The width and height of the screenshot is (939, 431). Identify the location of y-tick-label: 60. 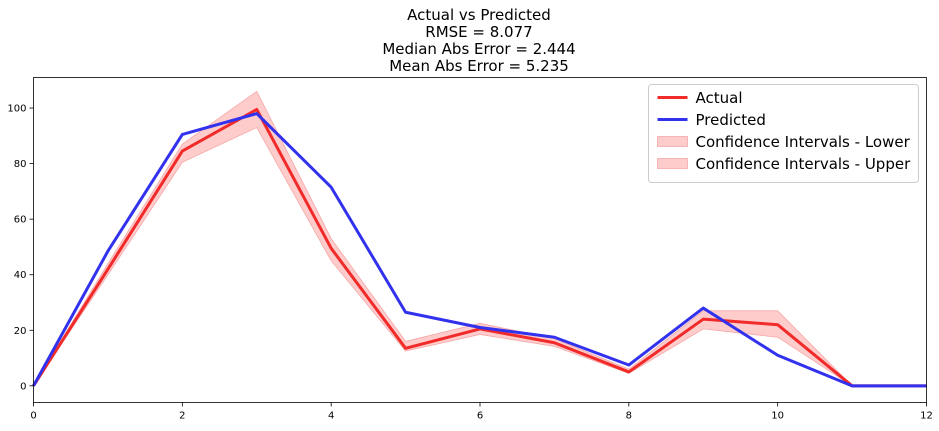
(20, 220).